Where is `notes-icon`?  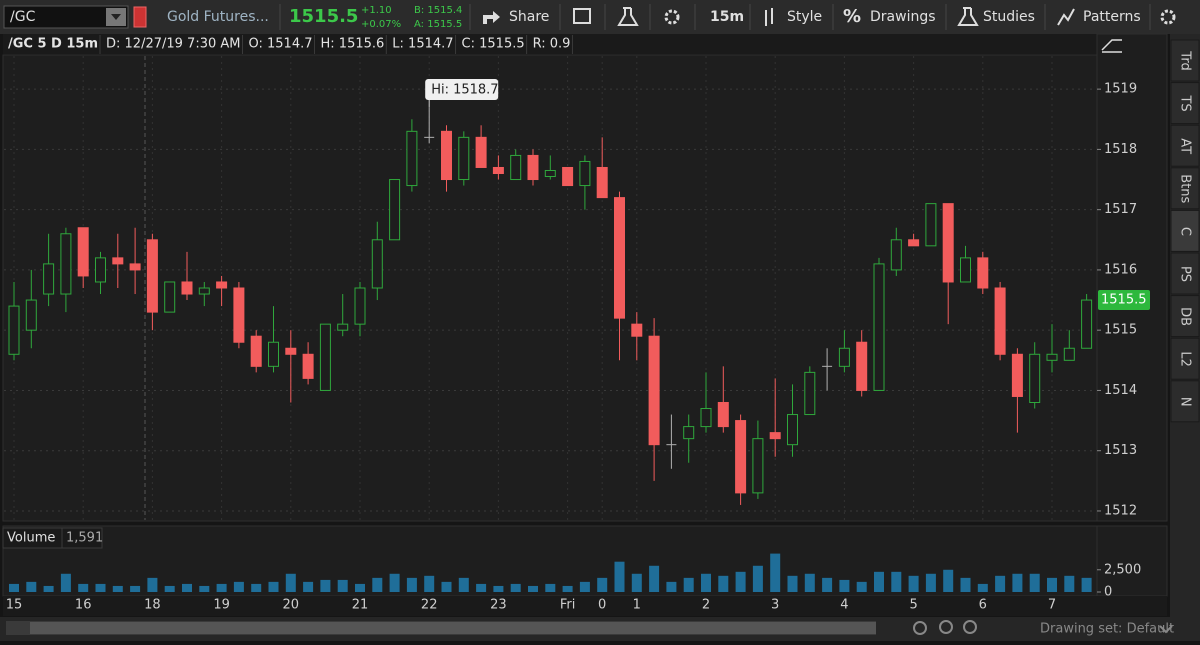 notes-icon is located at coordinates (582, 16).